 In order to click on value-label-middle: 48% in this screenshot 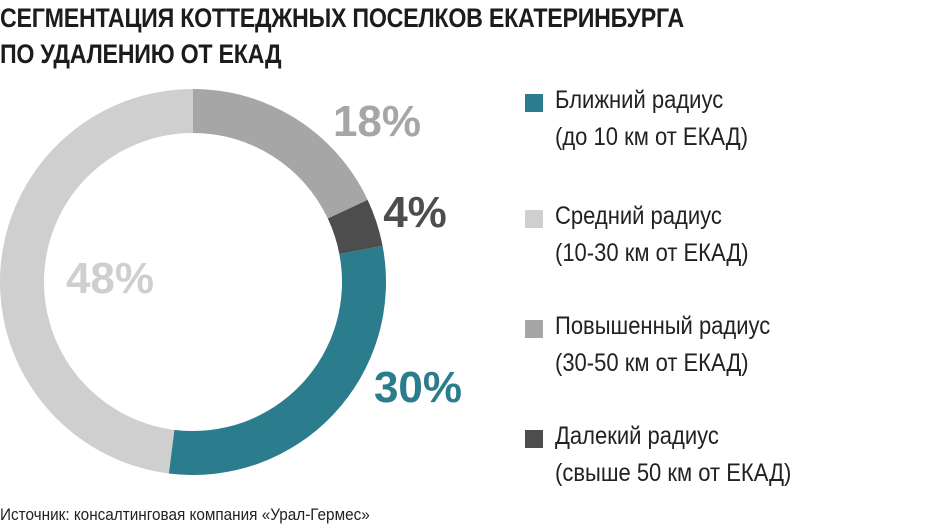, I will do `click(110, 278)`.